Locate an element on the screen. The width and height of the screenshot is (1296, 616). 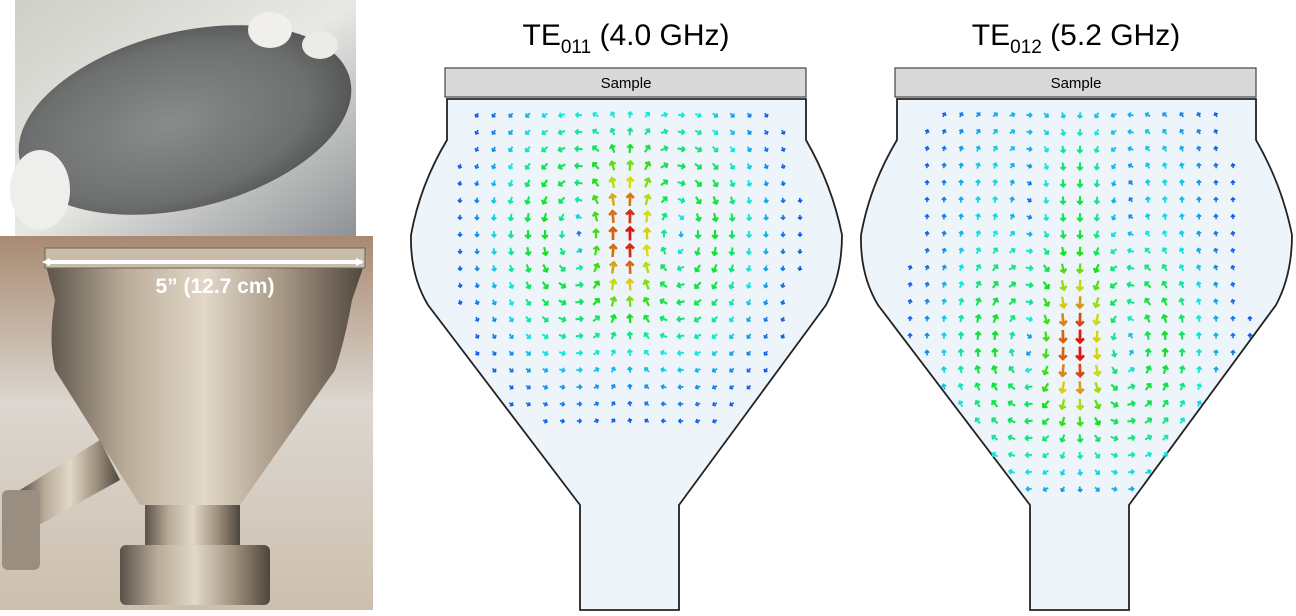
panel-title: TE012 (5.2 GHz) is located at coordinates (1076, 38).